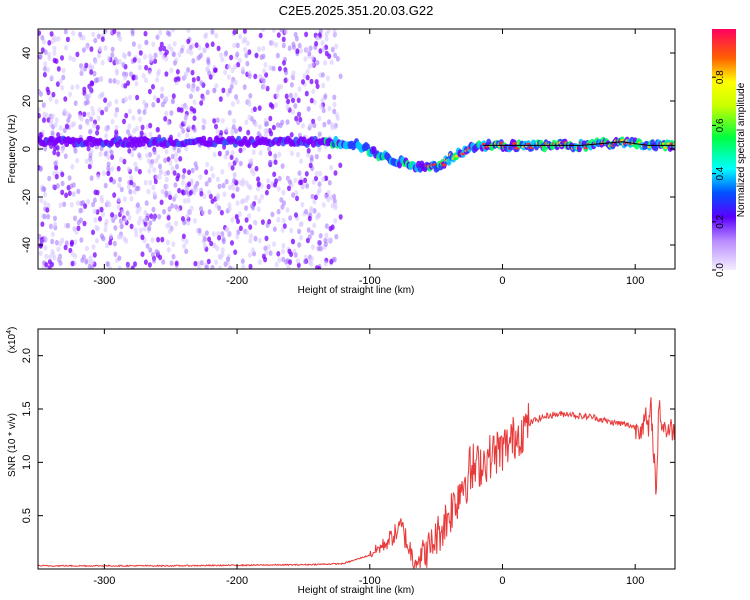 This screenshot has height=600, width=750. What do you see at coordinates (370, 281) in the screenshot?
I see `spectrogram-x-tick-label: -100` at bounding box center [370, 281].